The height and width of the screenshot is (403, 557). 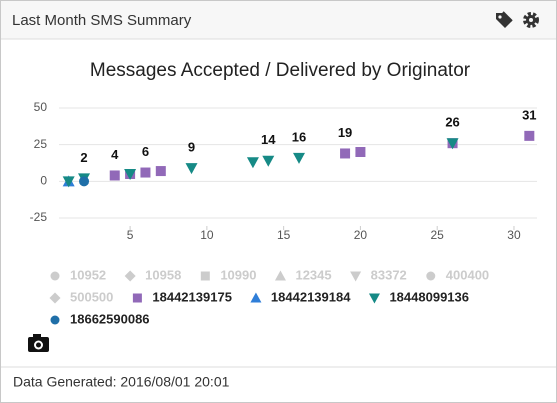 What do you see at coordinates (429, 296) in the screenshot?
I see `legend-label: 18448099136` at bounding box center [429, 296].